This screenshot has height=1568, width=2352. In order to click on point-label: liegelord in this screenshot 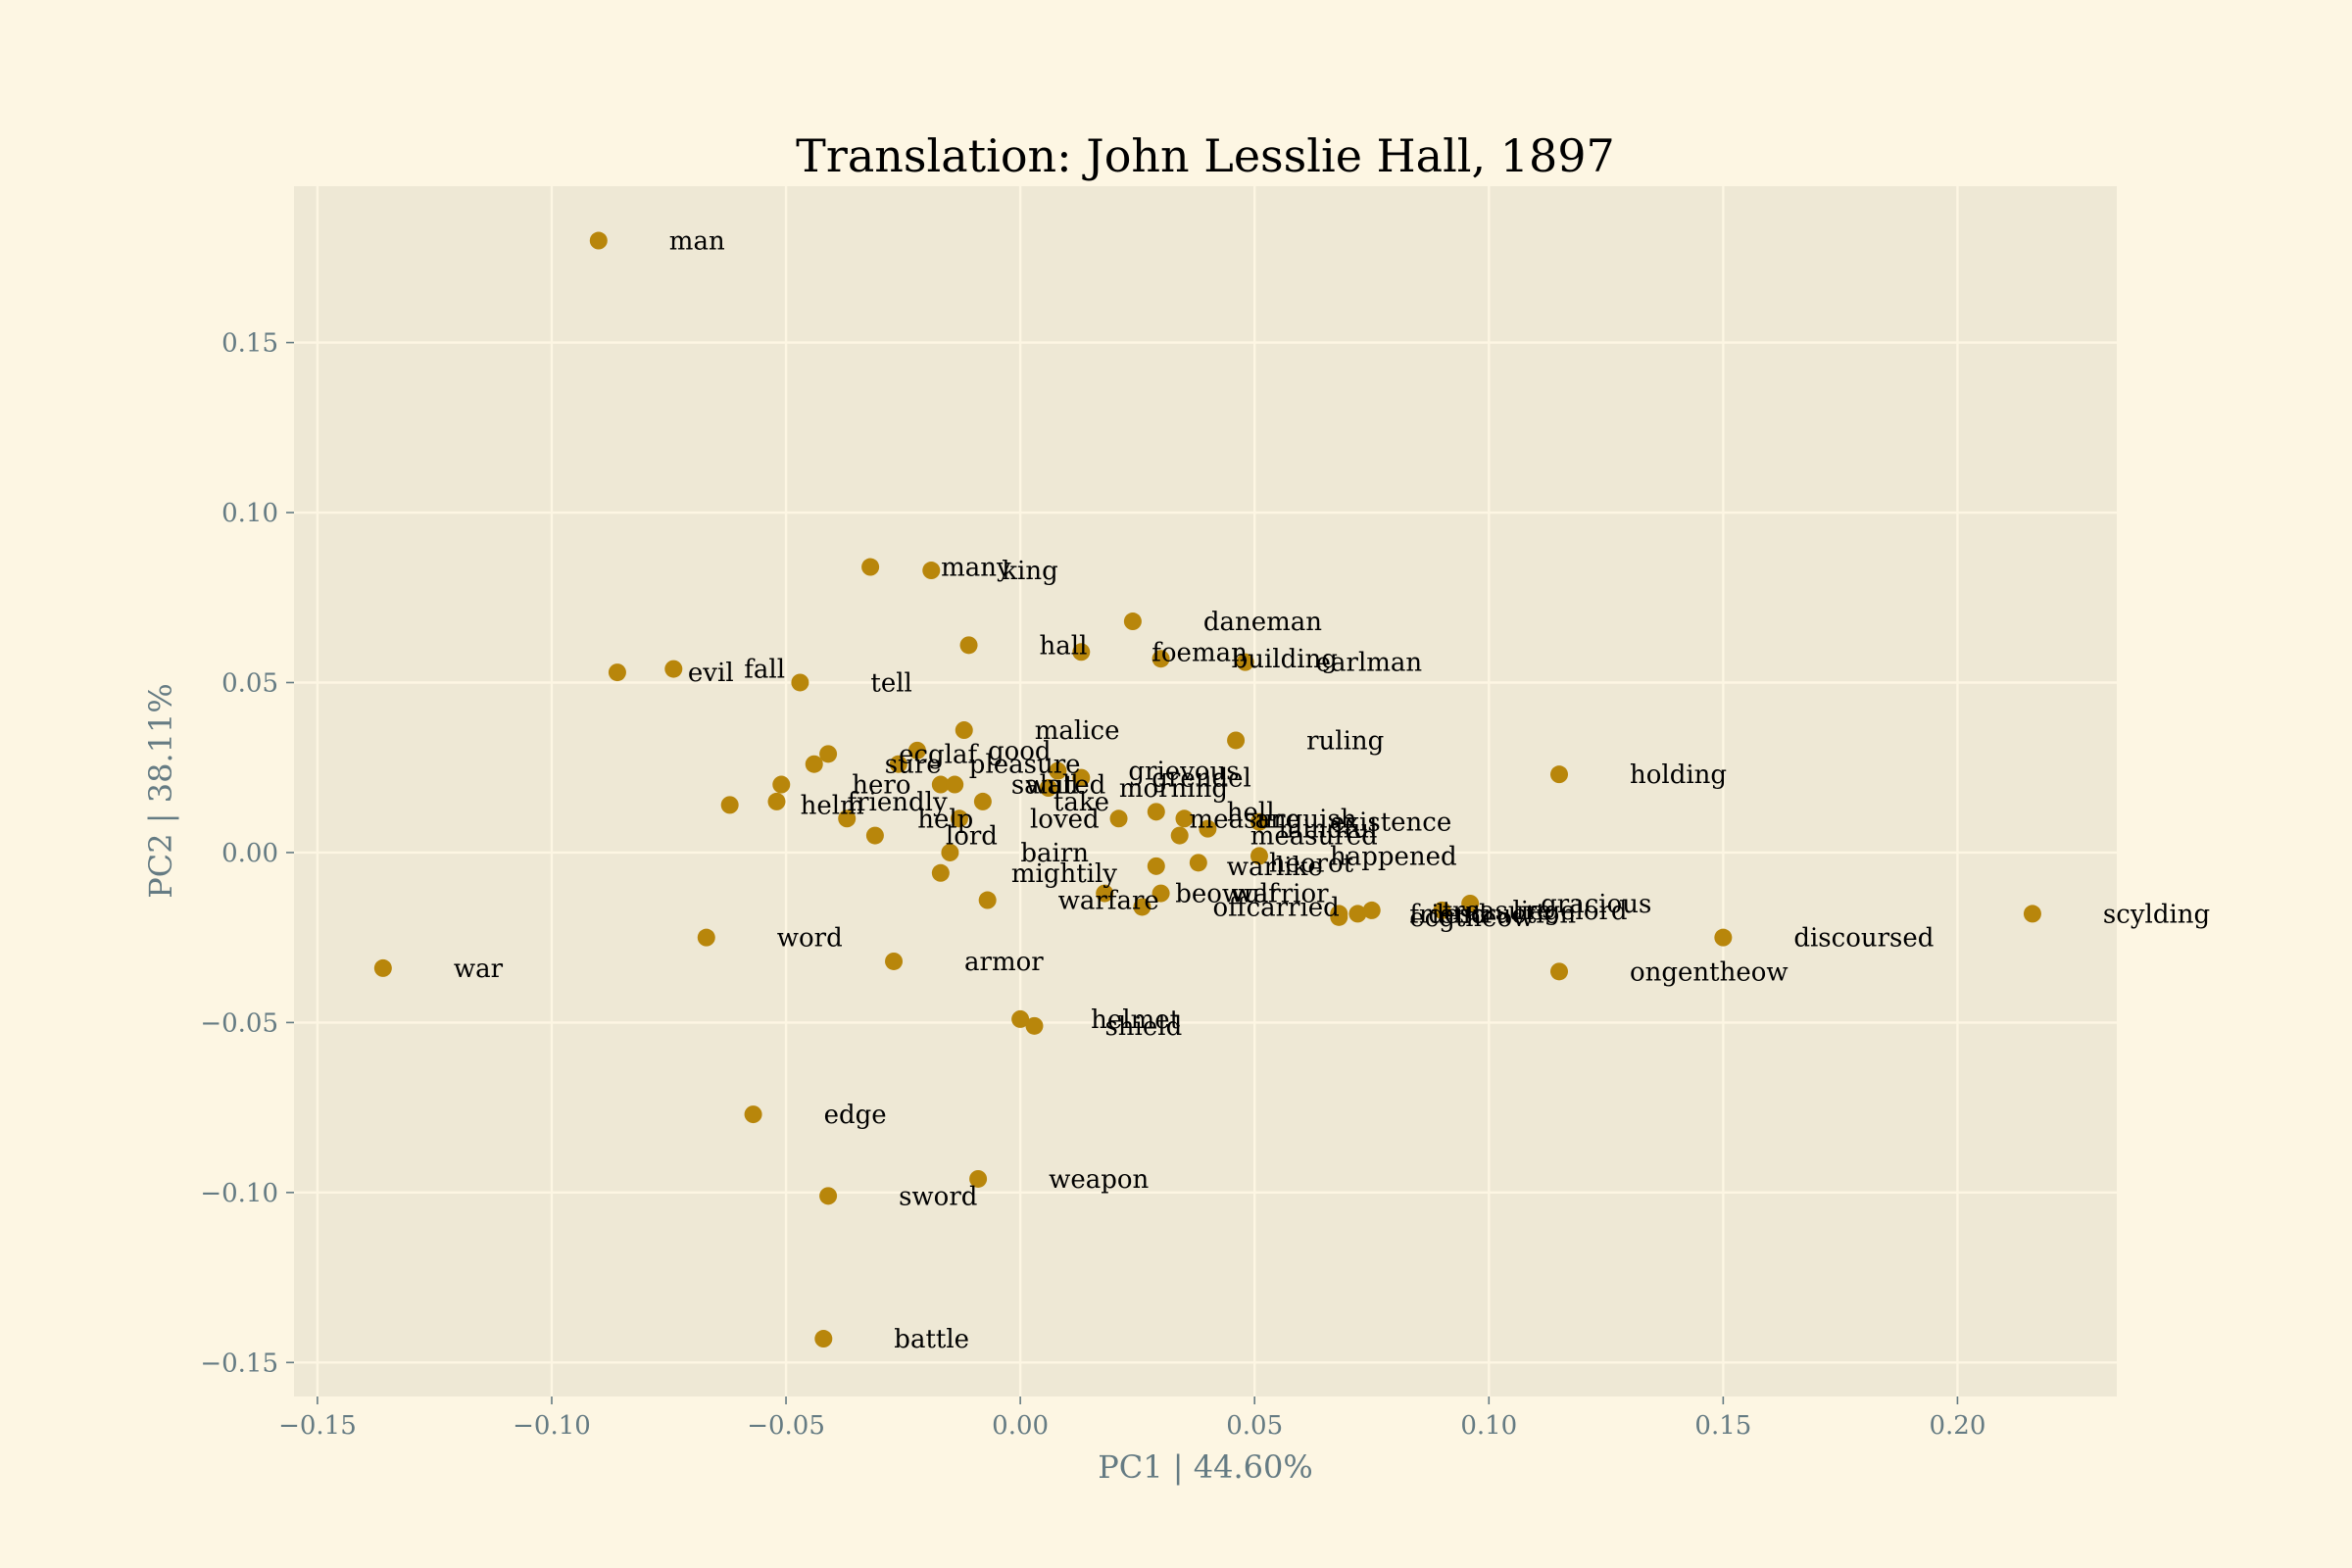, I will do `click(1569, 911)`.